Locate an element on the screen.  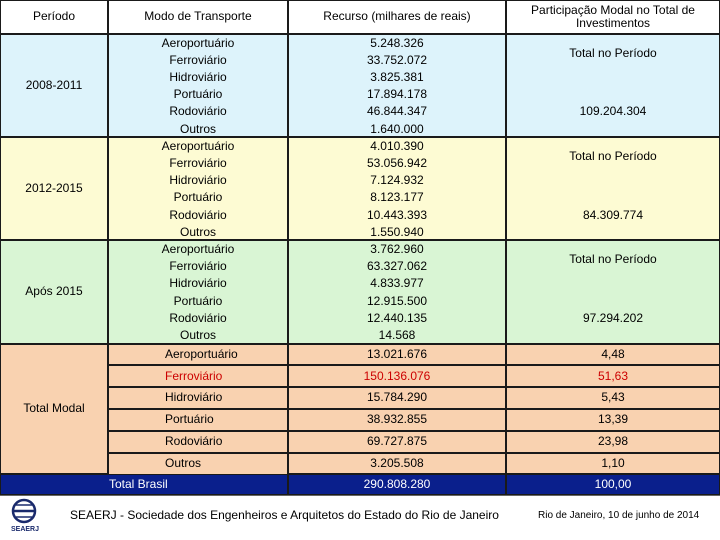
total-brasil-label: Total Brasil is located at coordinates (144, 485).